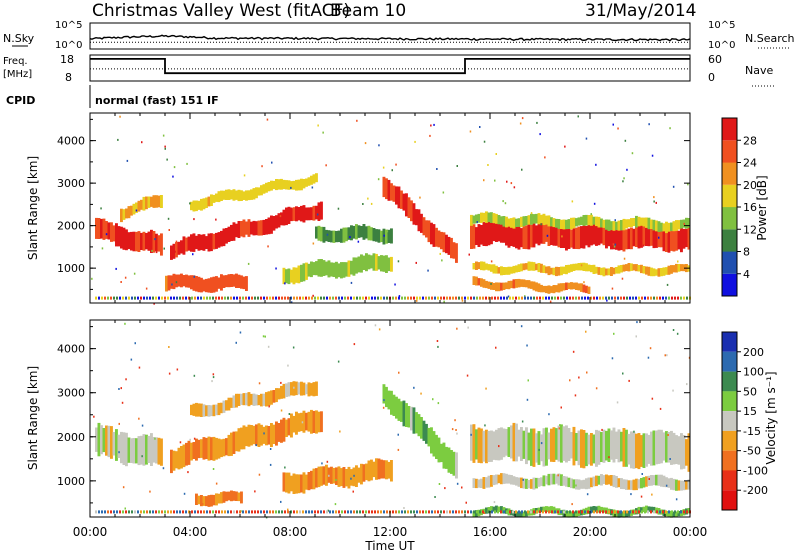 The image size is (800, 554). Describe the element at coordinates (15, 61) in the screenshot. I see `freq-label: Freq.` at that location.